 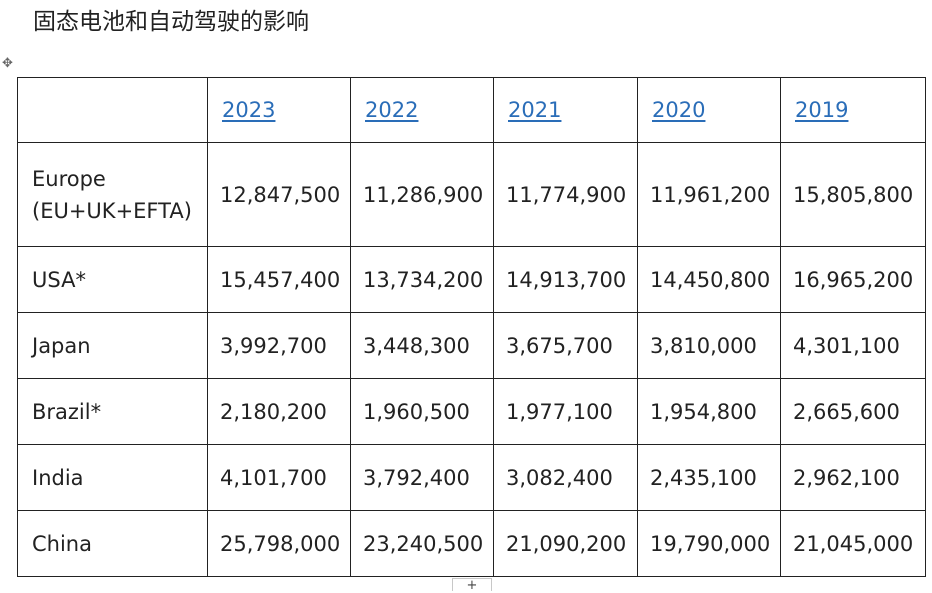 I want to click on row-label: Europe (EU+UK+EFTA), so click(x=112, y=194).